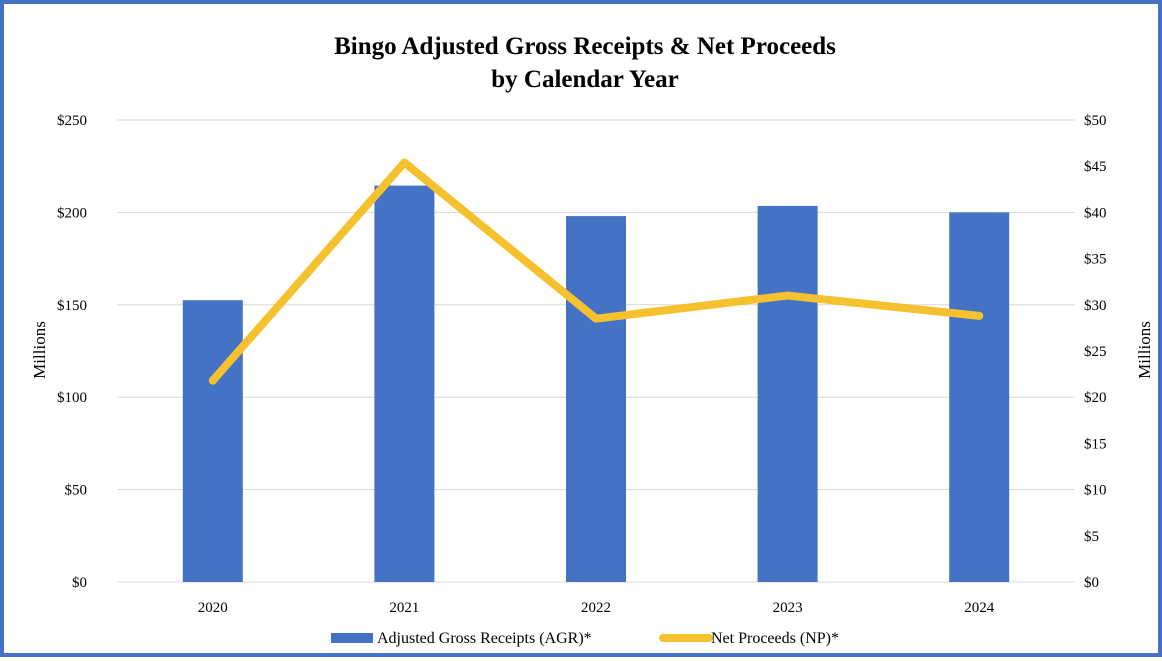 This screenshot has height=661, width=1162. I want to click on legend-label-agr: Adjusted Gross Receipts (AGR)*, so click(484, 638).